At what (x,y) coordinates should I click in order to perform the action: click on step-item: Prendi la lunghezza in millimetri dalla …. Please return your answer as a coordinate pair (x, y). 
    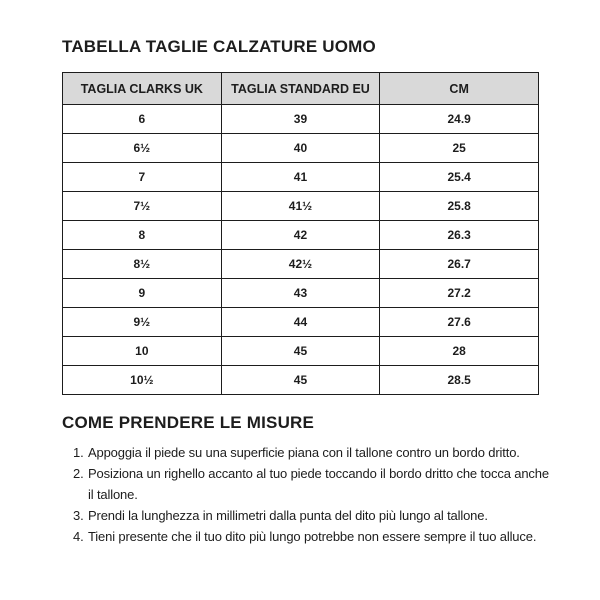
    Looking at the image, I should click on (320, 515).